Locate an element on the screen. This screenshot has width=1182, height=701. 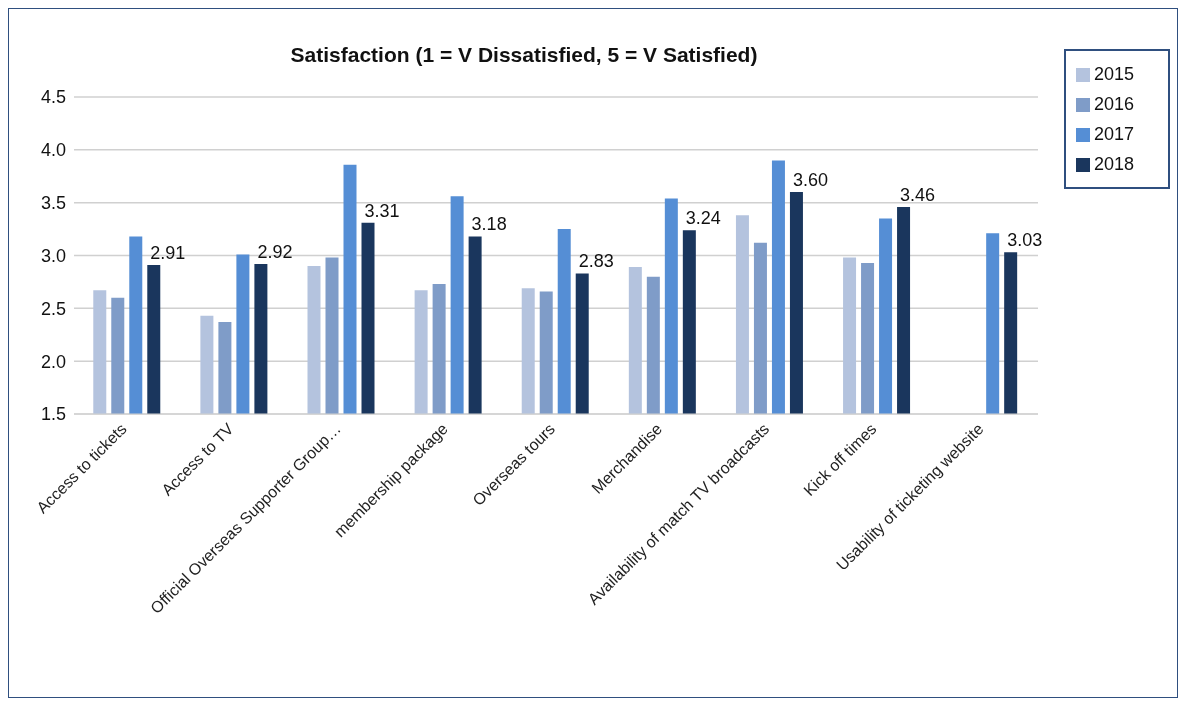
data-label: 3.03 is located at coordinates (1025, 240).